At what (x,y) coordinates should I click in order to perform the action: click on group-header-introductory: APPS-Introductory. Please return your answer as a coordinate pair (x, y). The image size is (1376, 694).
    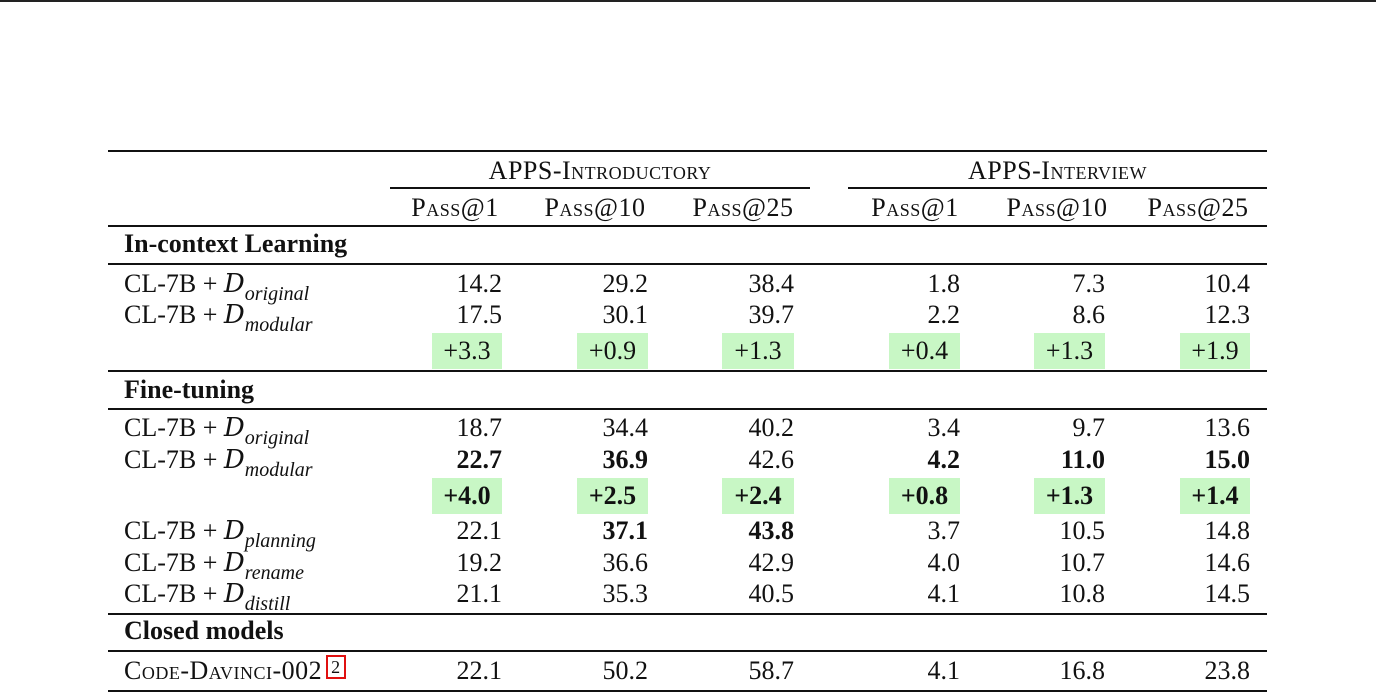
    Looking at the image, I should click on (600, 170).